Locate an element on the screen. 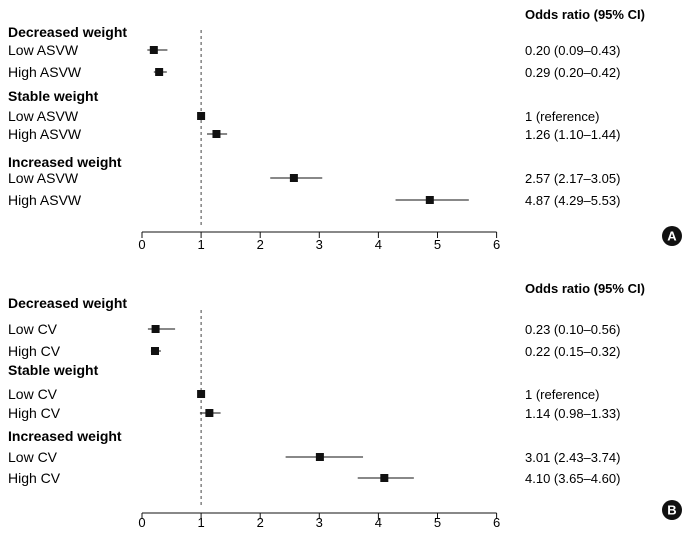  or-value: 2.57 (2.17–3.05) is located at coordinates (572, 178).